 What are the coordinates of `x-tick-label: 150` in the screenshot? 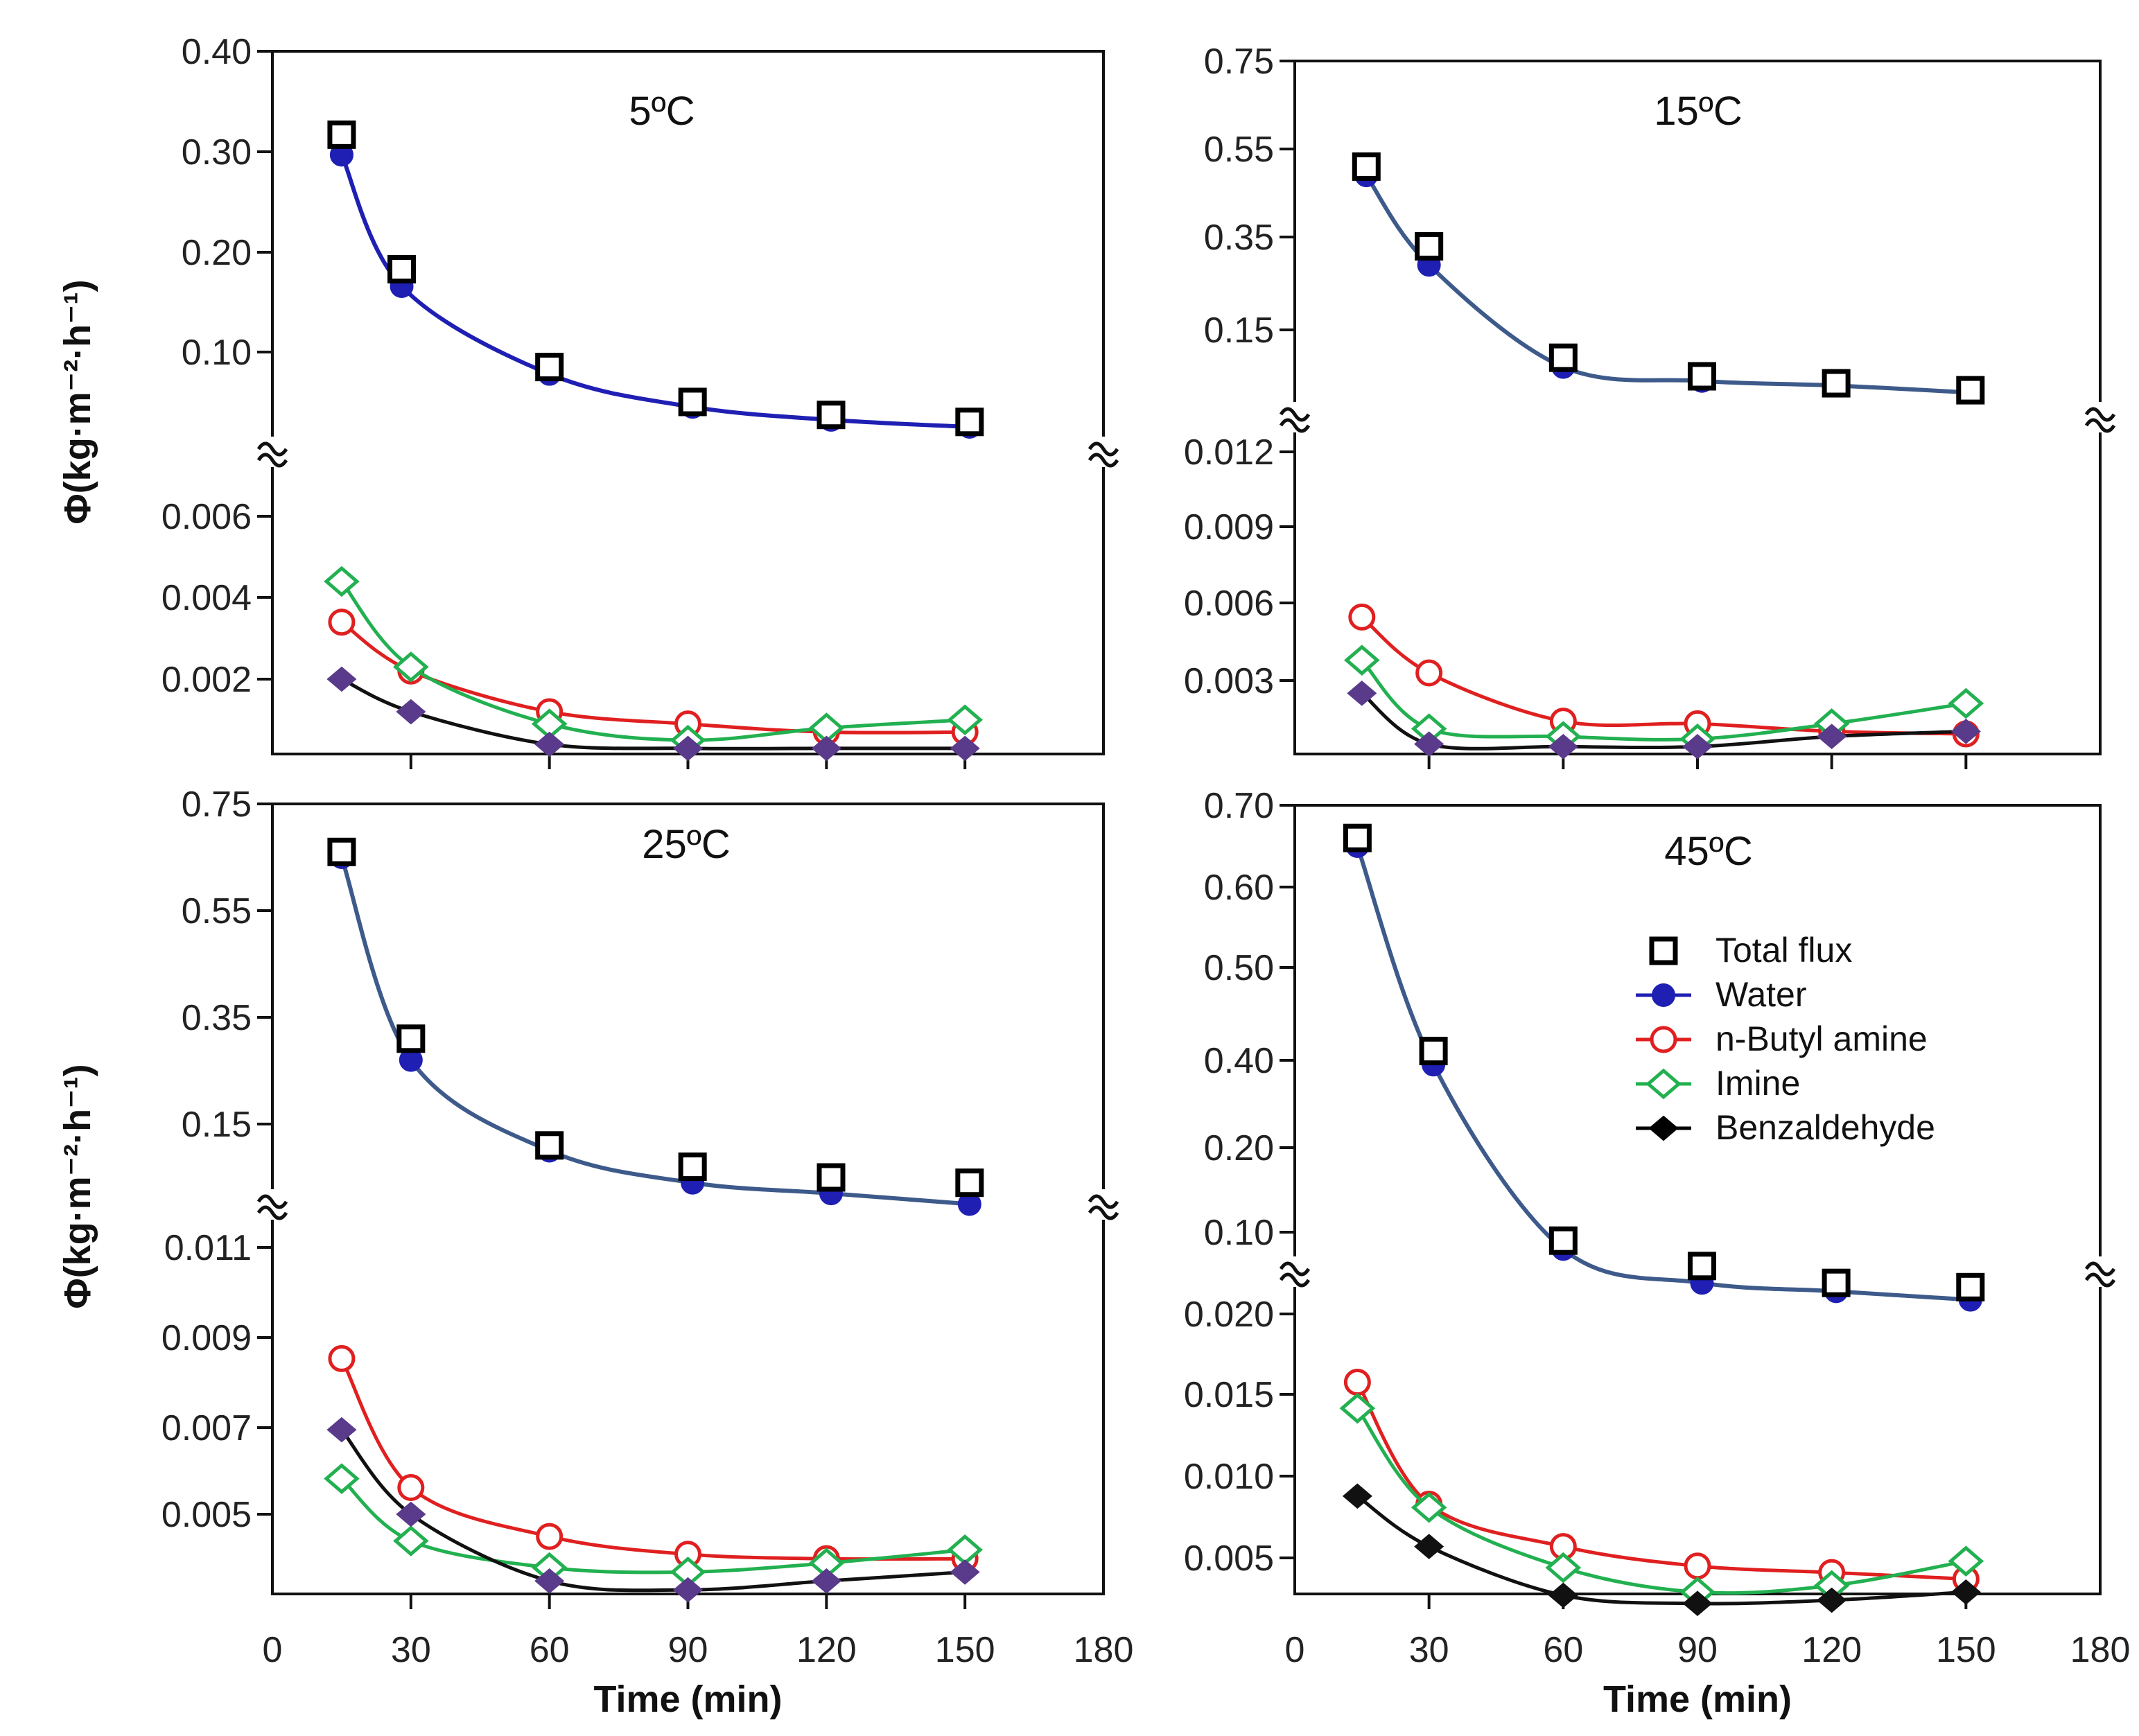 It's located at (965, 1650).